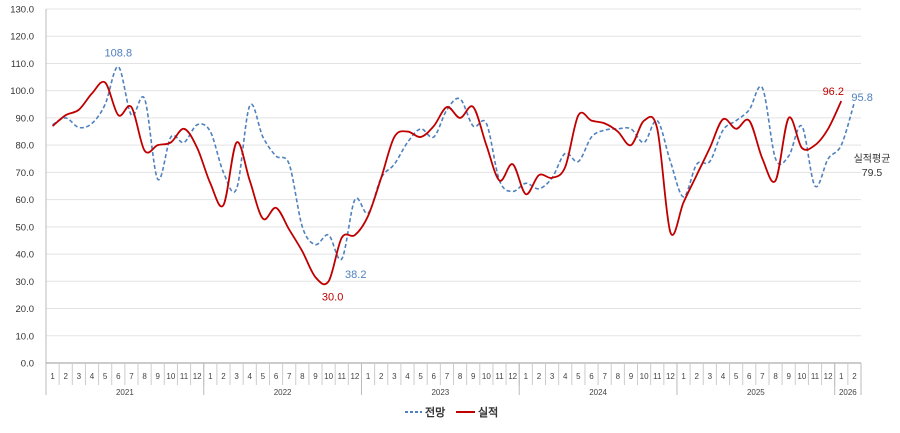 This screenshot has width=900, height=433. Describe the element at coordinates (119, 54) in the screenshot. I see `data-label: 108.8` at that location.